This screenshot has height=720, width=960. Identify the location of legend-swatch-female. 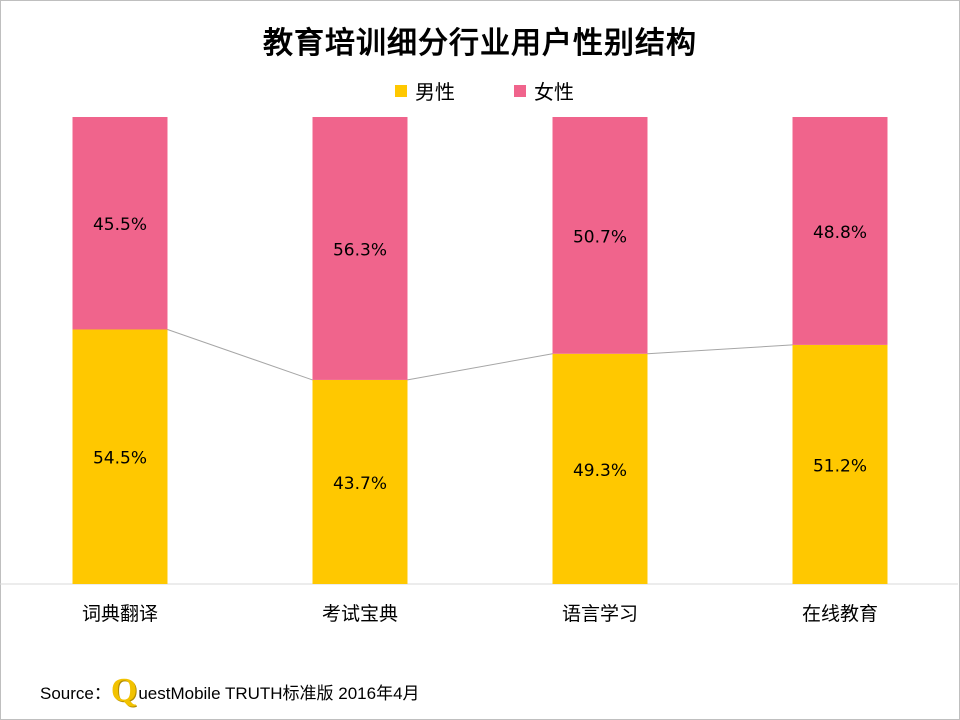
(520, 90).